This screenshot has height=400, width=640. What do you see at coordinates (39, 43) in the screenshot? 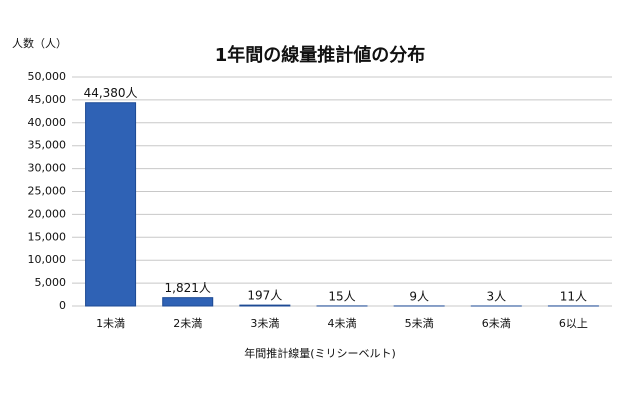
I see `y-axis-label: 人数（人）` at bounding box center [39, 43].